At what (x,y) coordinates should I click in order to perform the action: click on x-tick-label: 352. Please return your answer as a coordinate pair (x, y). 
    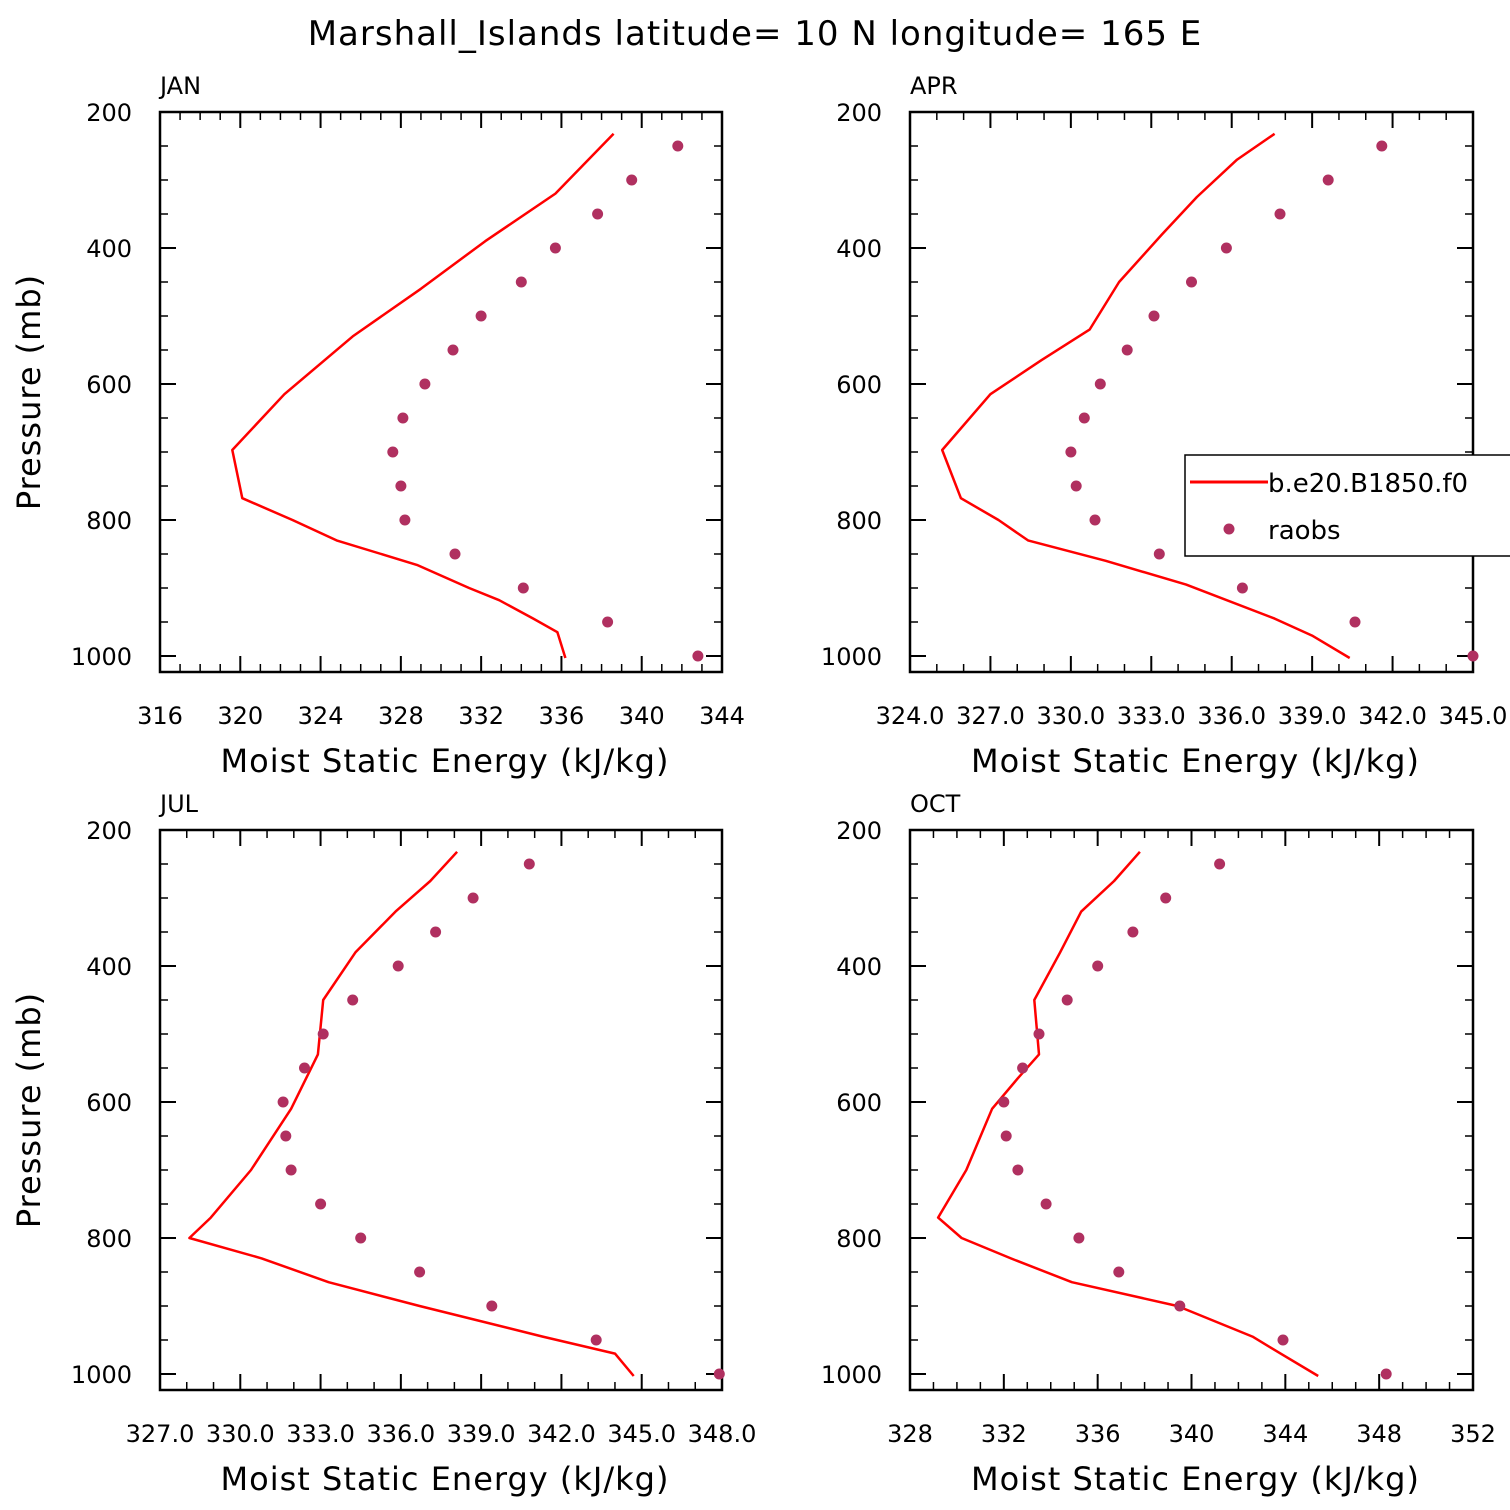
    Looking at the image, I should click on (1473, 1434).